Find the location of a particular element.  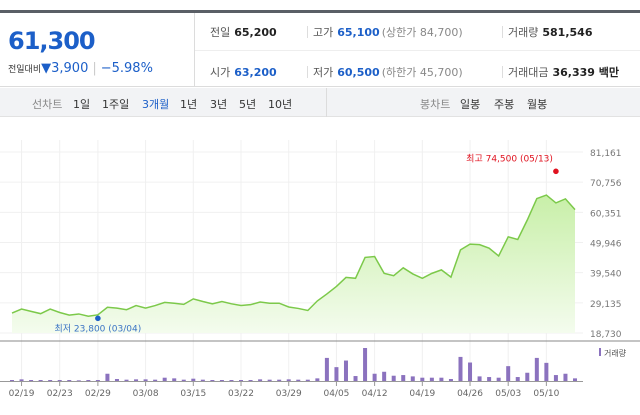

x-tick-label: 02/29 is located at coordinates (98, 394).